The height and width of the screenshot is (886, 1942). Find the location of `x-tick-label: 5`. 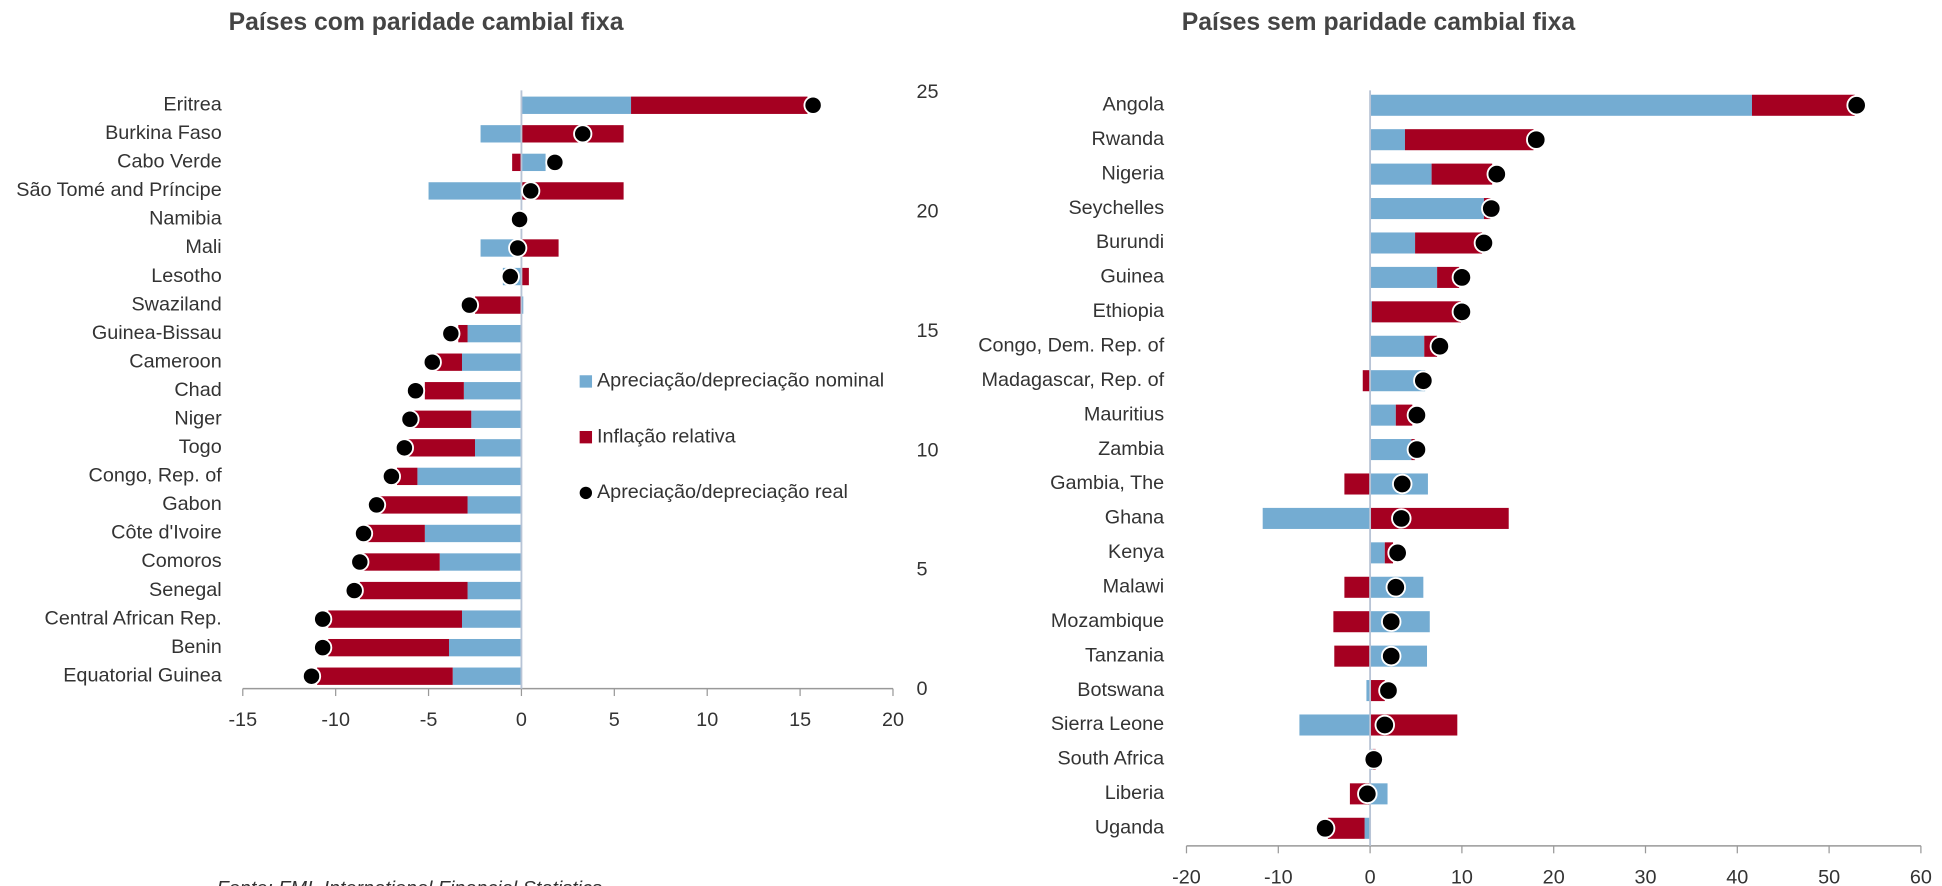

x-tick-label: 5 is located at coordinates (614, 720).